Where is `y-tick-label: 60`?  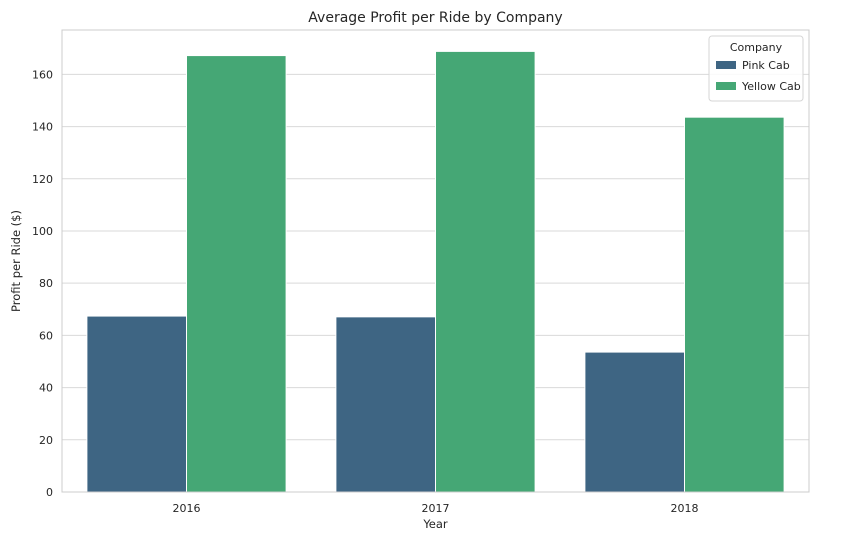
y-tick-label: 60 is located at coordinates (46, 335).